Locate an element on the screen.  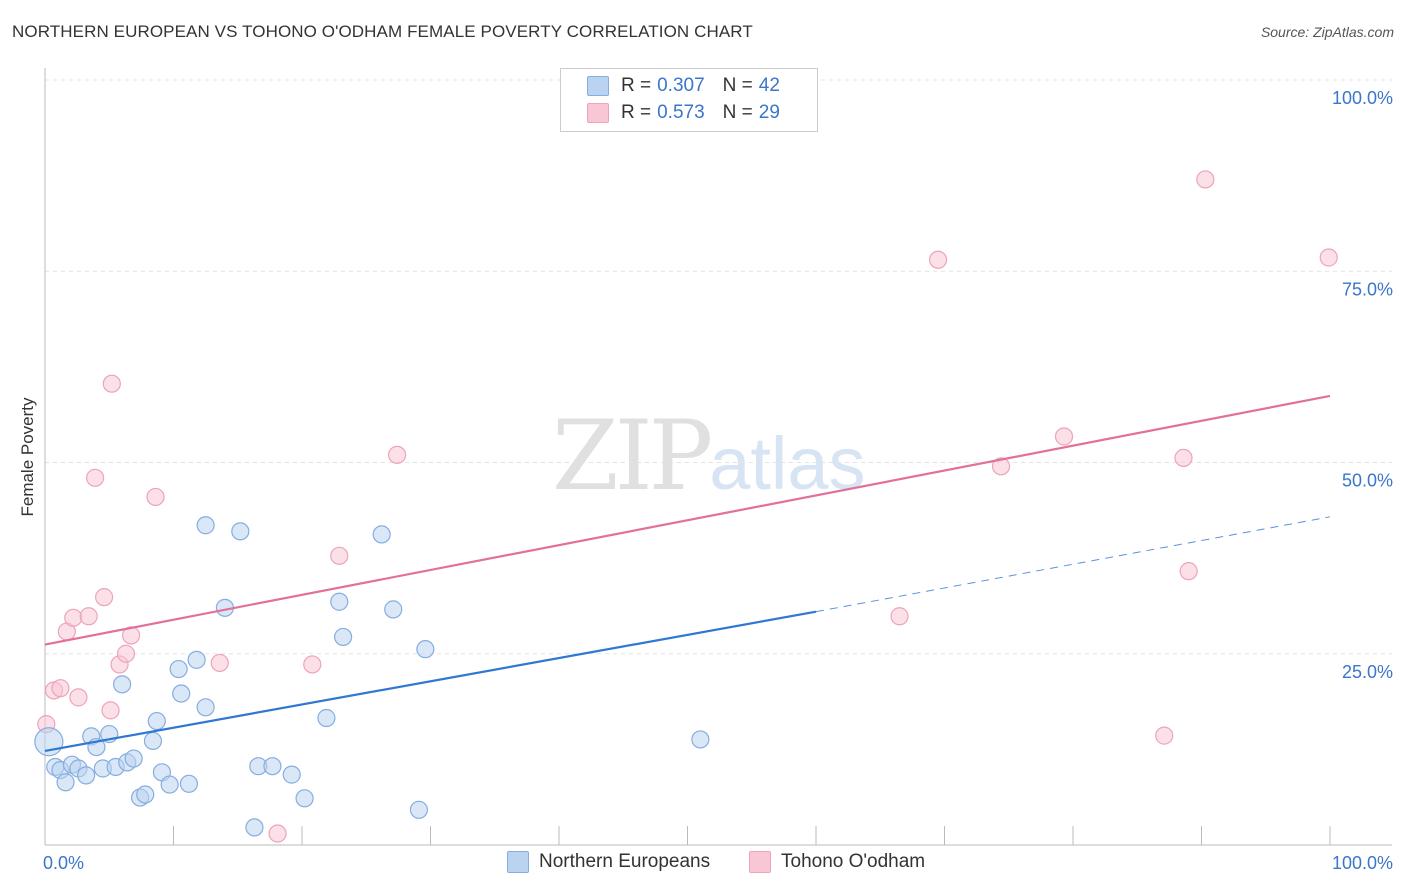
legend-row-tohono-oodham: R = 0.573 N = 29 is located at coordinates (683, 113).